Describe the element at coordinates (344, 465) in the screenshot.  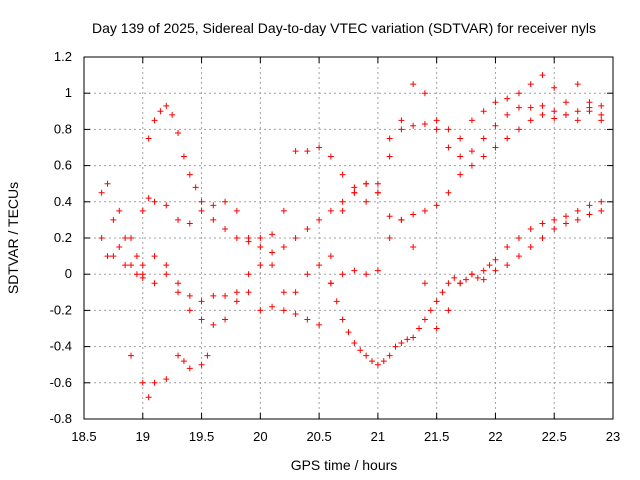
I see `x-axis-label: GPS time / hours` at that location.